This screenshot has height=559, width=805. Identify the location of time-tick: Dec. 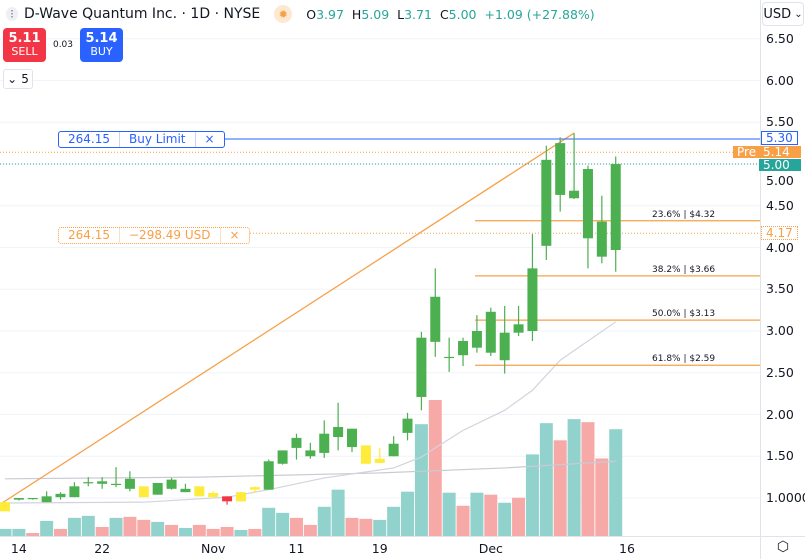
(490, 548).